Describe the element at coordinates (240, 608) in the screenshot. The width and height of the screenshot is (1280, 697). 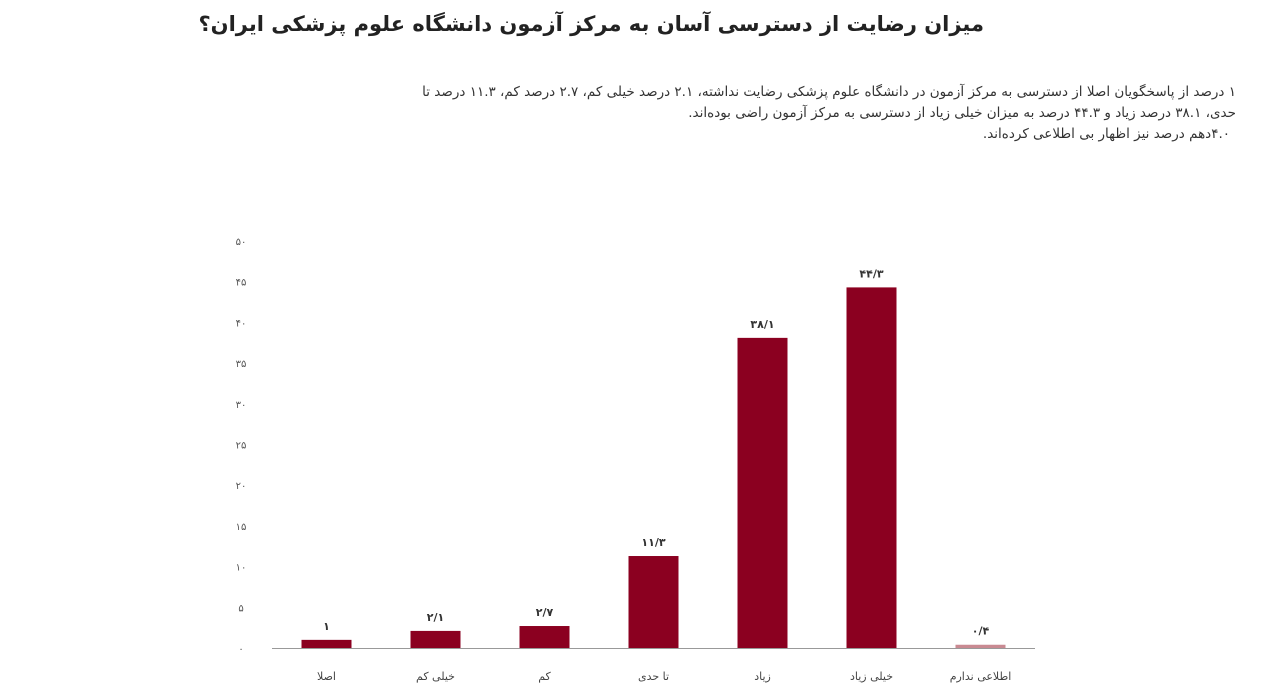
I see `y-tick-label: ۵` at that location.